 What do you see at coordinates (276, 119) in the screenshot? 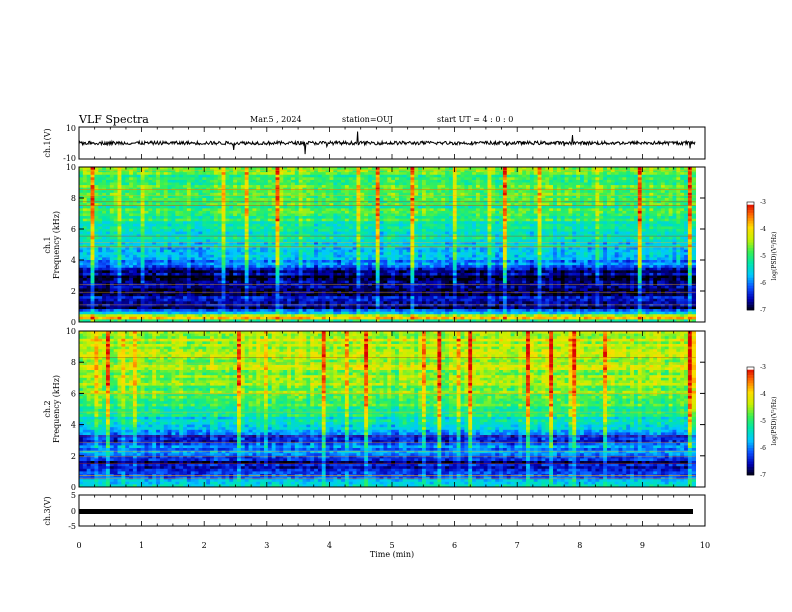
I see `date-label: Mar.5 , 2024` at bounding box center [276, 119].